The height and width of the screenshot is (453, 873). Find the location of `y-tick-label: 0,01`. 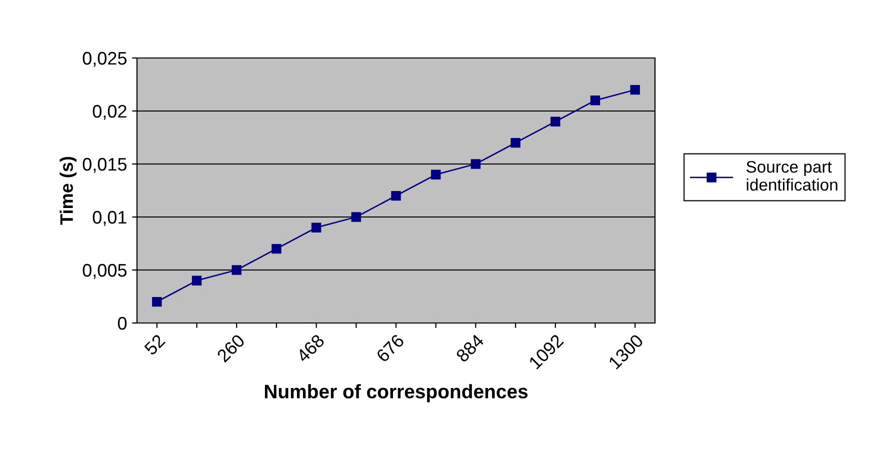

y-tick-label: 0,01 is located at coordinates (109, 218).